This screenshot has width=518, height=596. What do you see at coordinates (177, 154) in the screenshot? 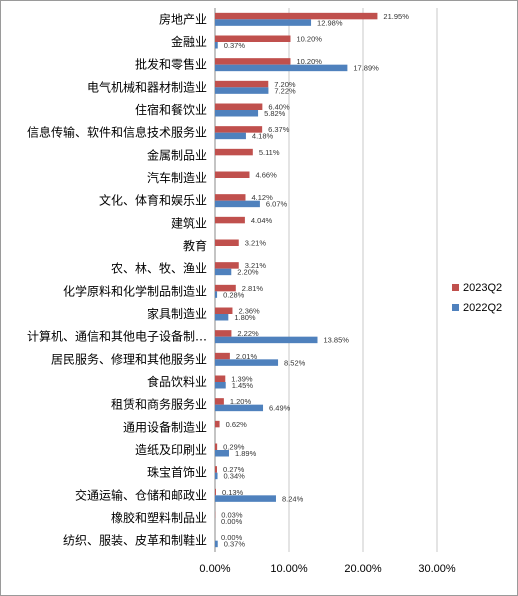
I see `category-label: 金属制品业` at bounding box center [177, 154].